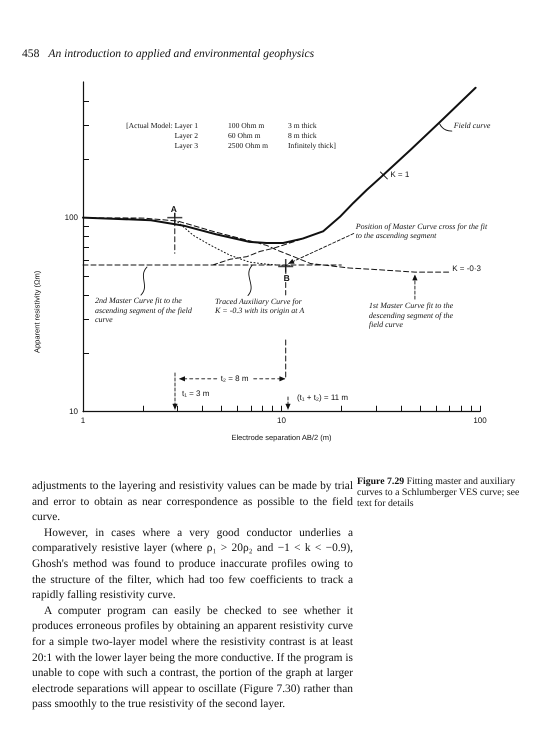 This screenshot has height=755, width=536. What do you see at coordinates (322, 397) in the screenshot?
I see `annotation: (t₁ + t₂) = 11 m` at bounding box center [322, 397].